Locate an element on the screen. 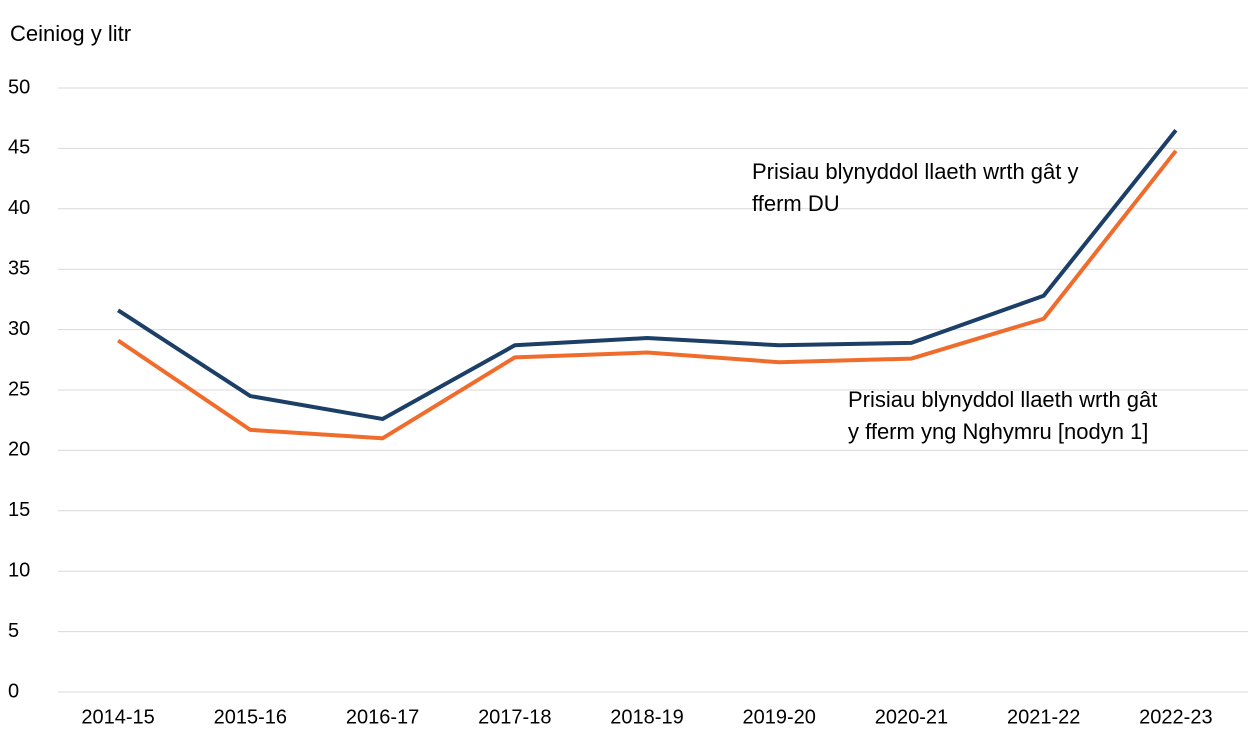 The height and width of the screenshot is (731, 1248). x-tick-label: 2019-20 is located at coordinates (779, 717).